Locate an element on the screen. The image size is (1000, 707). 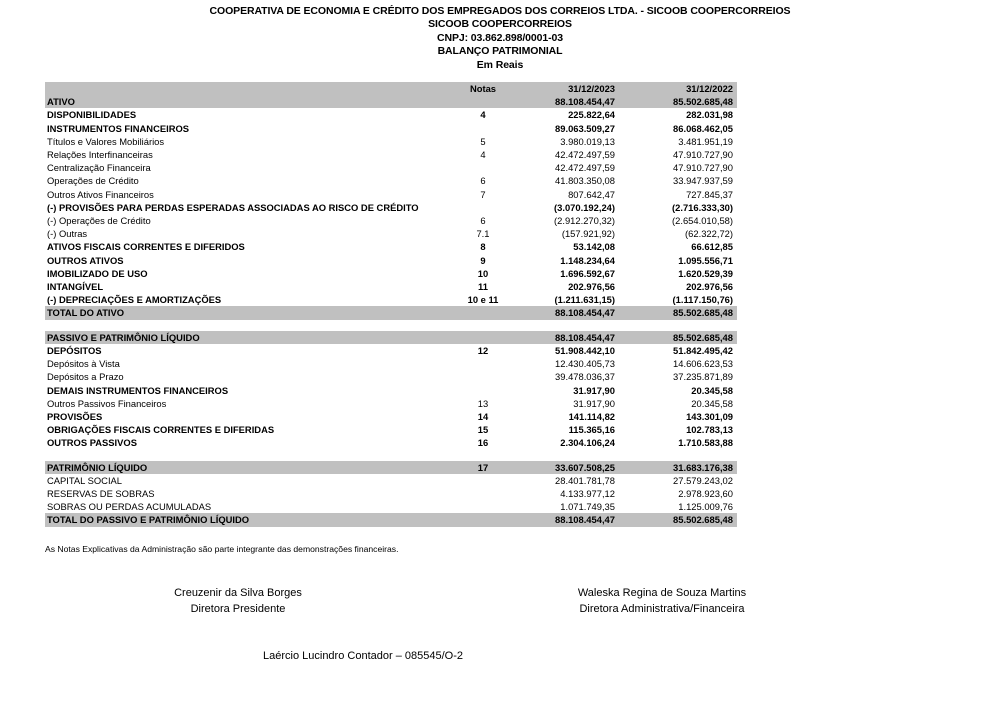
row-value-current: 39.478.036,37 is located at coordinates (585, 377).